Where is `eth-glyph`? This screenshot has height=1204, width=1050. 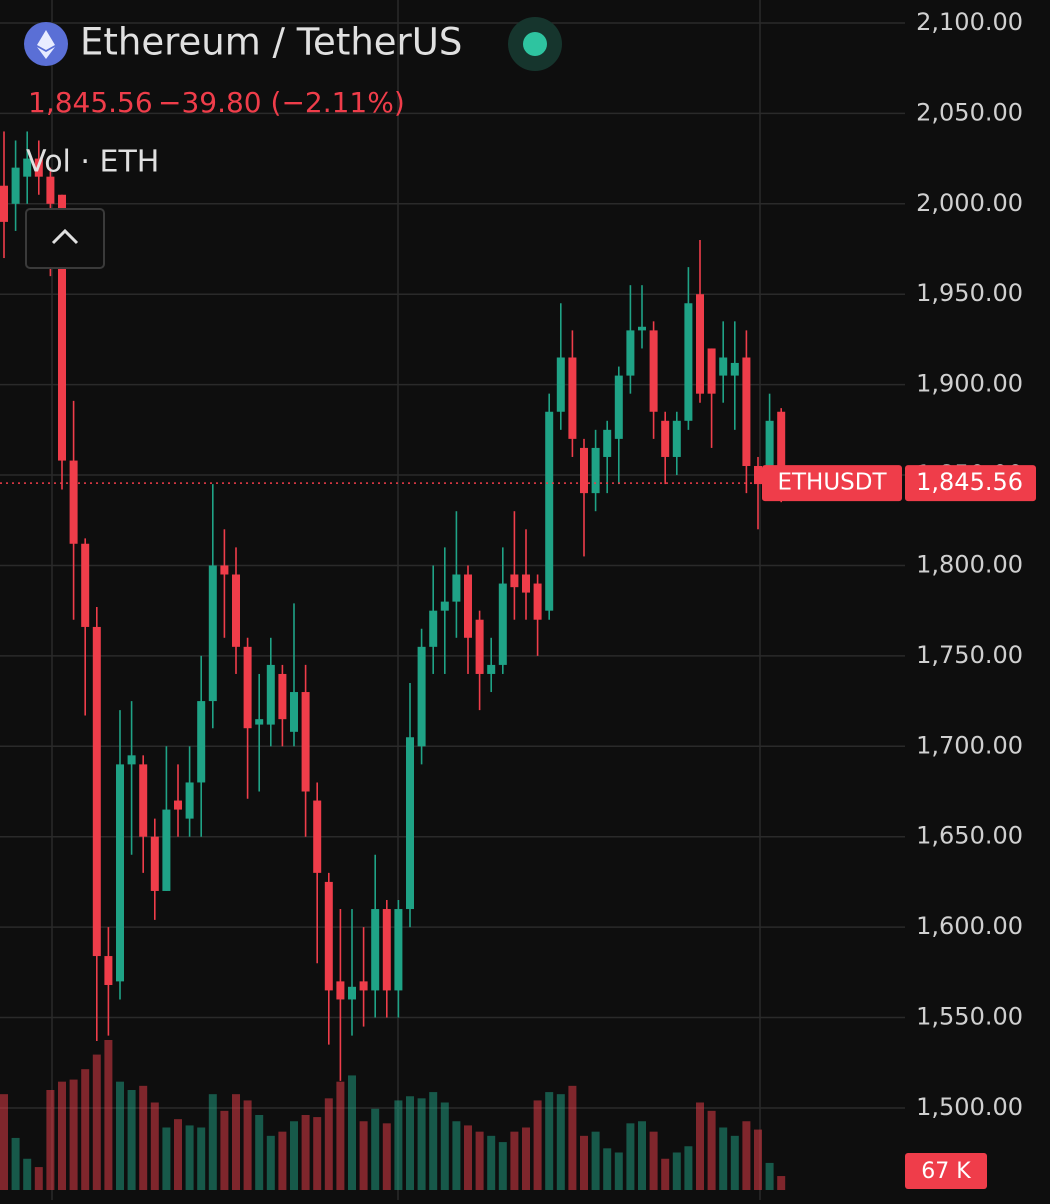 eth-glyph is located at coordinates (46, 44).